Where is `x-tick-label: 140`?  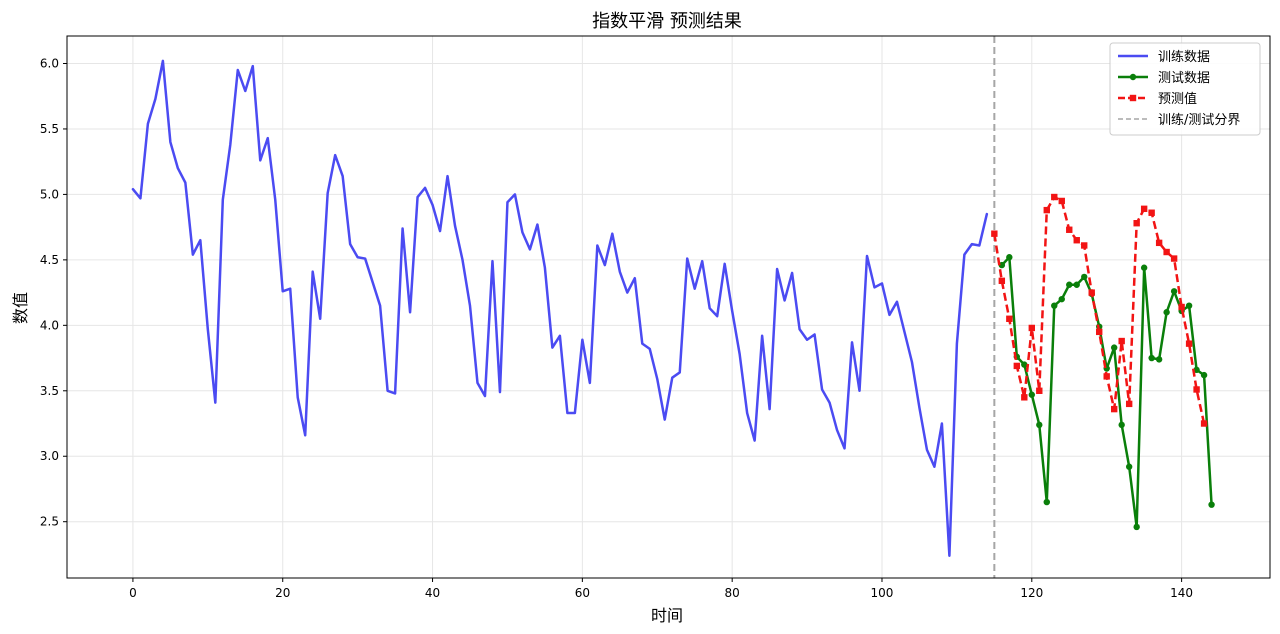 x-tick-label: 140 is located at coordinates (1181, 593).